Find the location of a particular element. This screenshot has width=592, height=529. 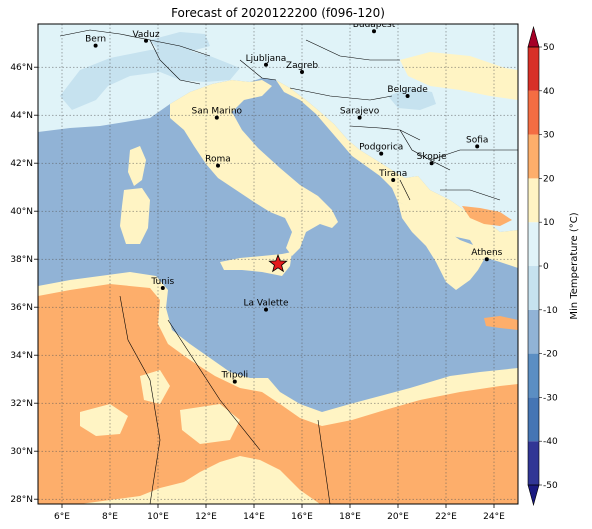

land-greece-warm-coast is located at coordinates (487, 216).